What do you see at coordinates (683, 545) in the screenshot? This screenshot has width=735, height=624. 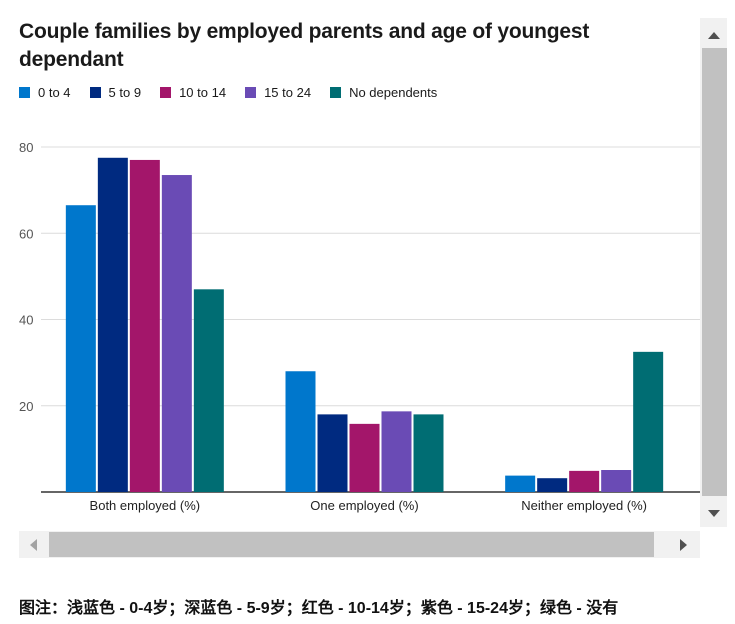 I see `scroll-right-icon` at bounding box center [683, 545].